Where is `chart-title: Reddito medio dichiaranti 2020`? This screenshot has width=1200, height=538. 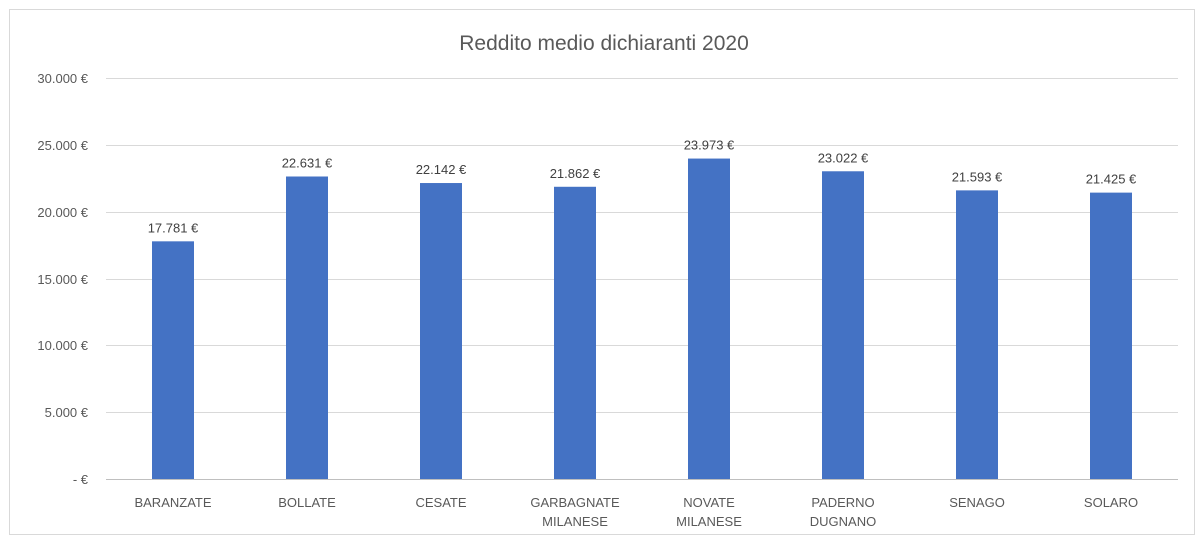 chart-title: Reddito medio dichiaranti 2020 is located at coordinates (604, 43).